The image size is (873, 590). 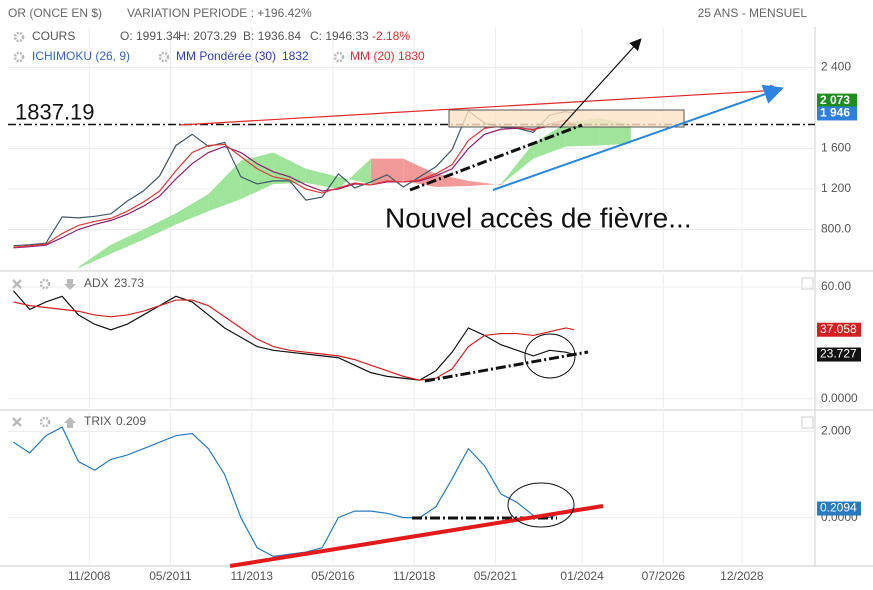 I want to click on x-tick-label: 05/2021, so click(x=496, y=576).